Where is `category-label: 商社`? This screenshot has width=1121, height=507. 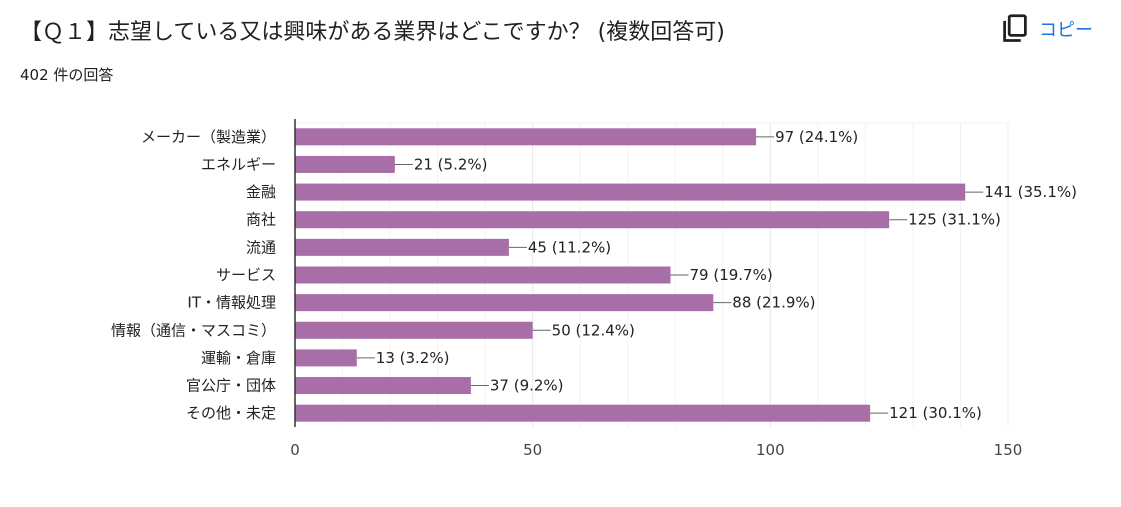 category-label: 商社 is located at coordinates (261, 220).